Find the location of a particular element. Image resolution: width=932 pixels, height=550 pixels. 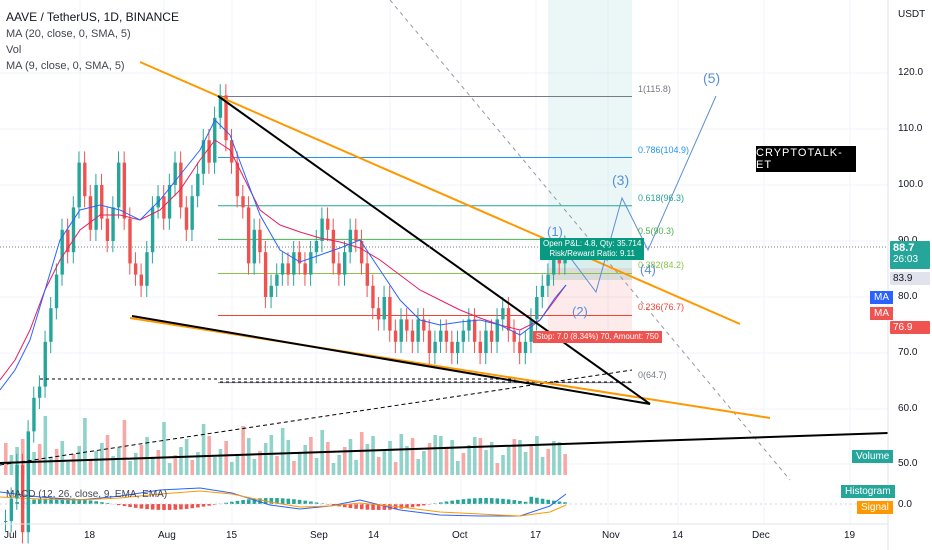

axis-unit: USDT is located at coordinates (912, 14).